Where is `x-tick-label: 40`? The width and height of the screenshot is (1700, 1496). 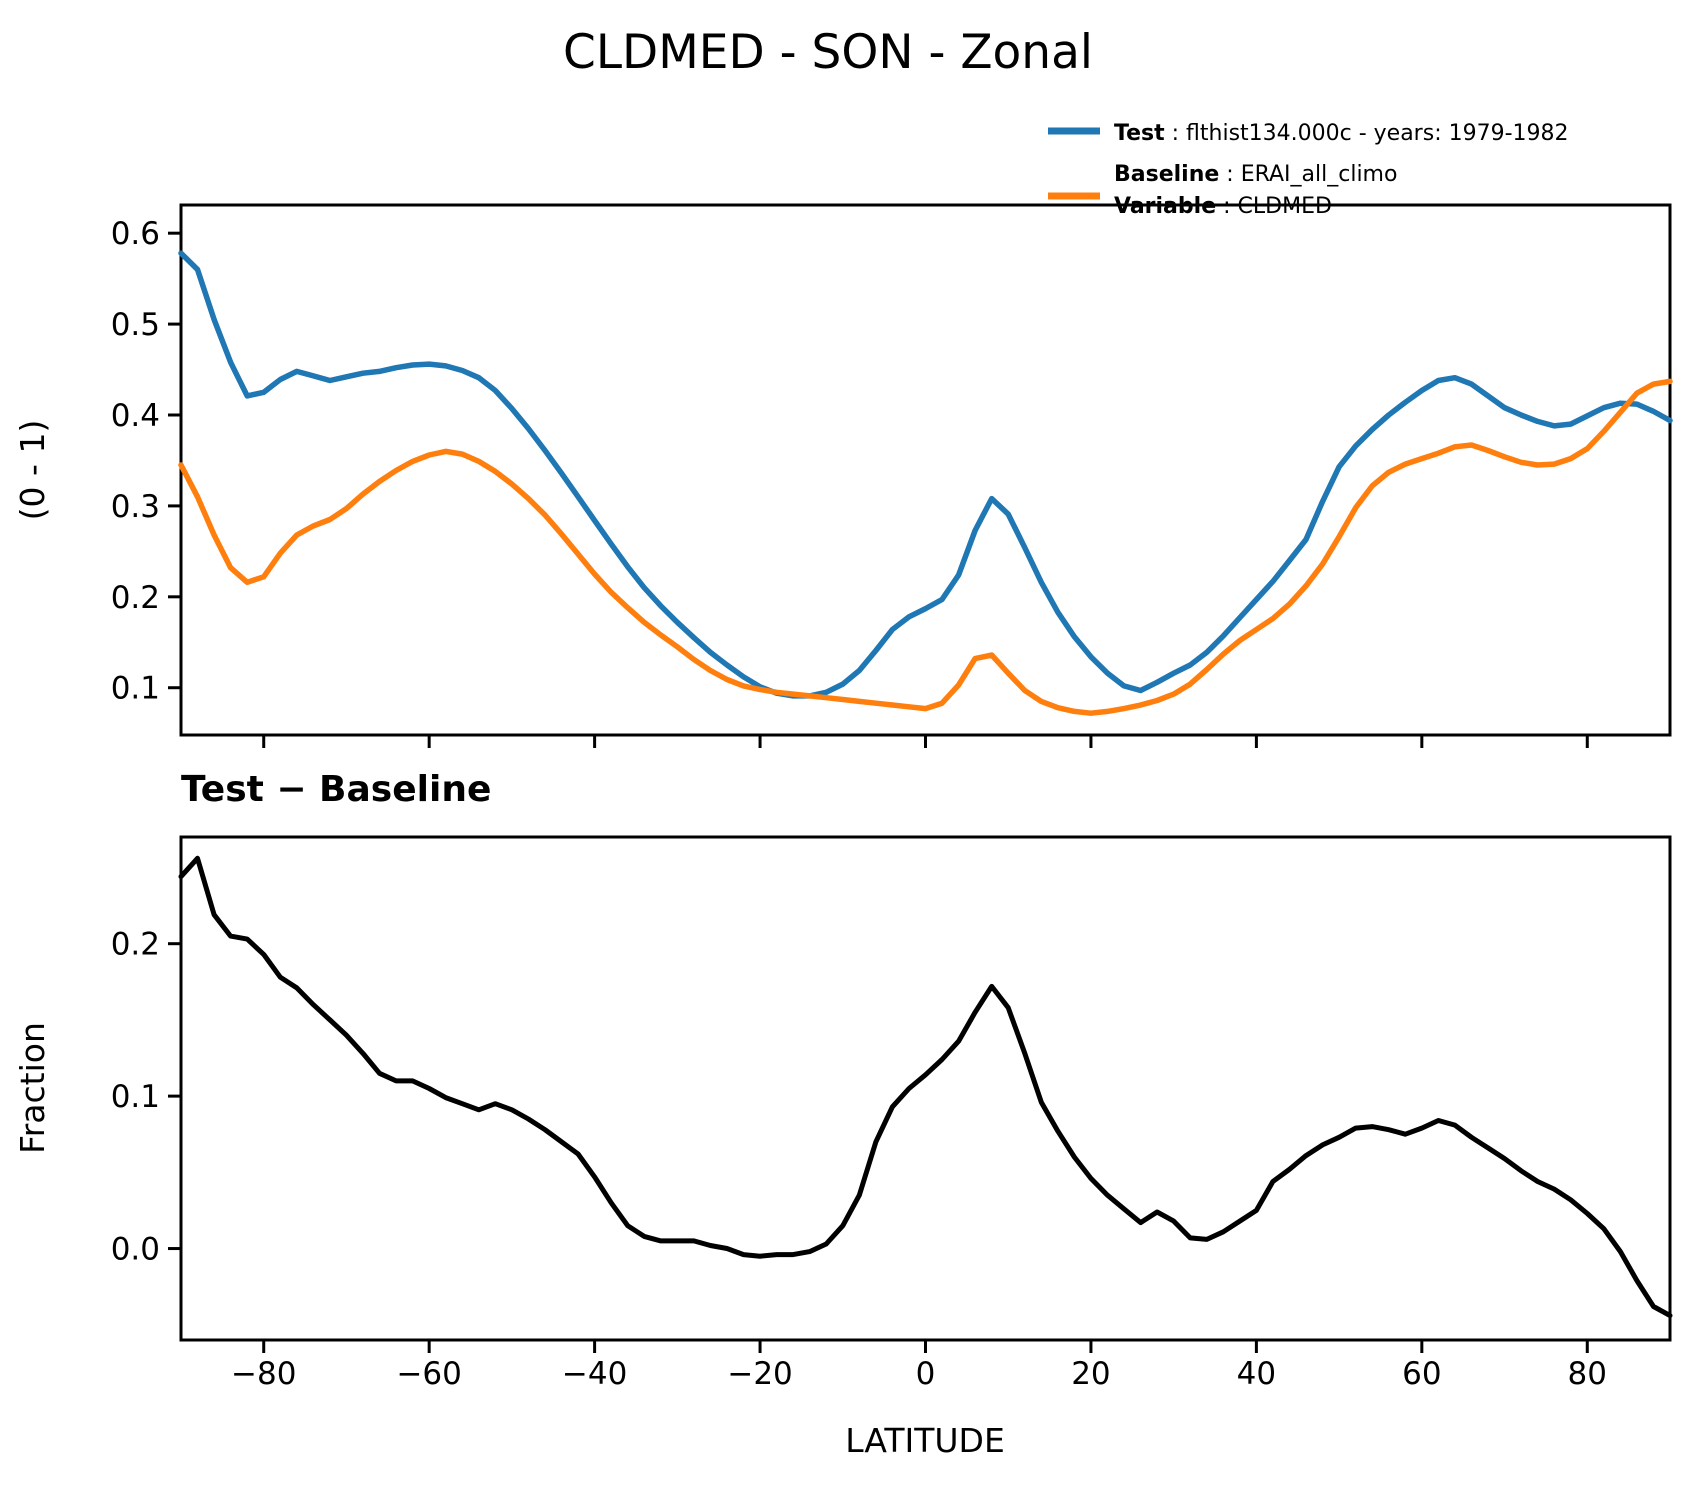 x-tick-label: 40 is located at coordinates (1256, 1374).